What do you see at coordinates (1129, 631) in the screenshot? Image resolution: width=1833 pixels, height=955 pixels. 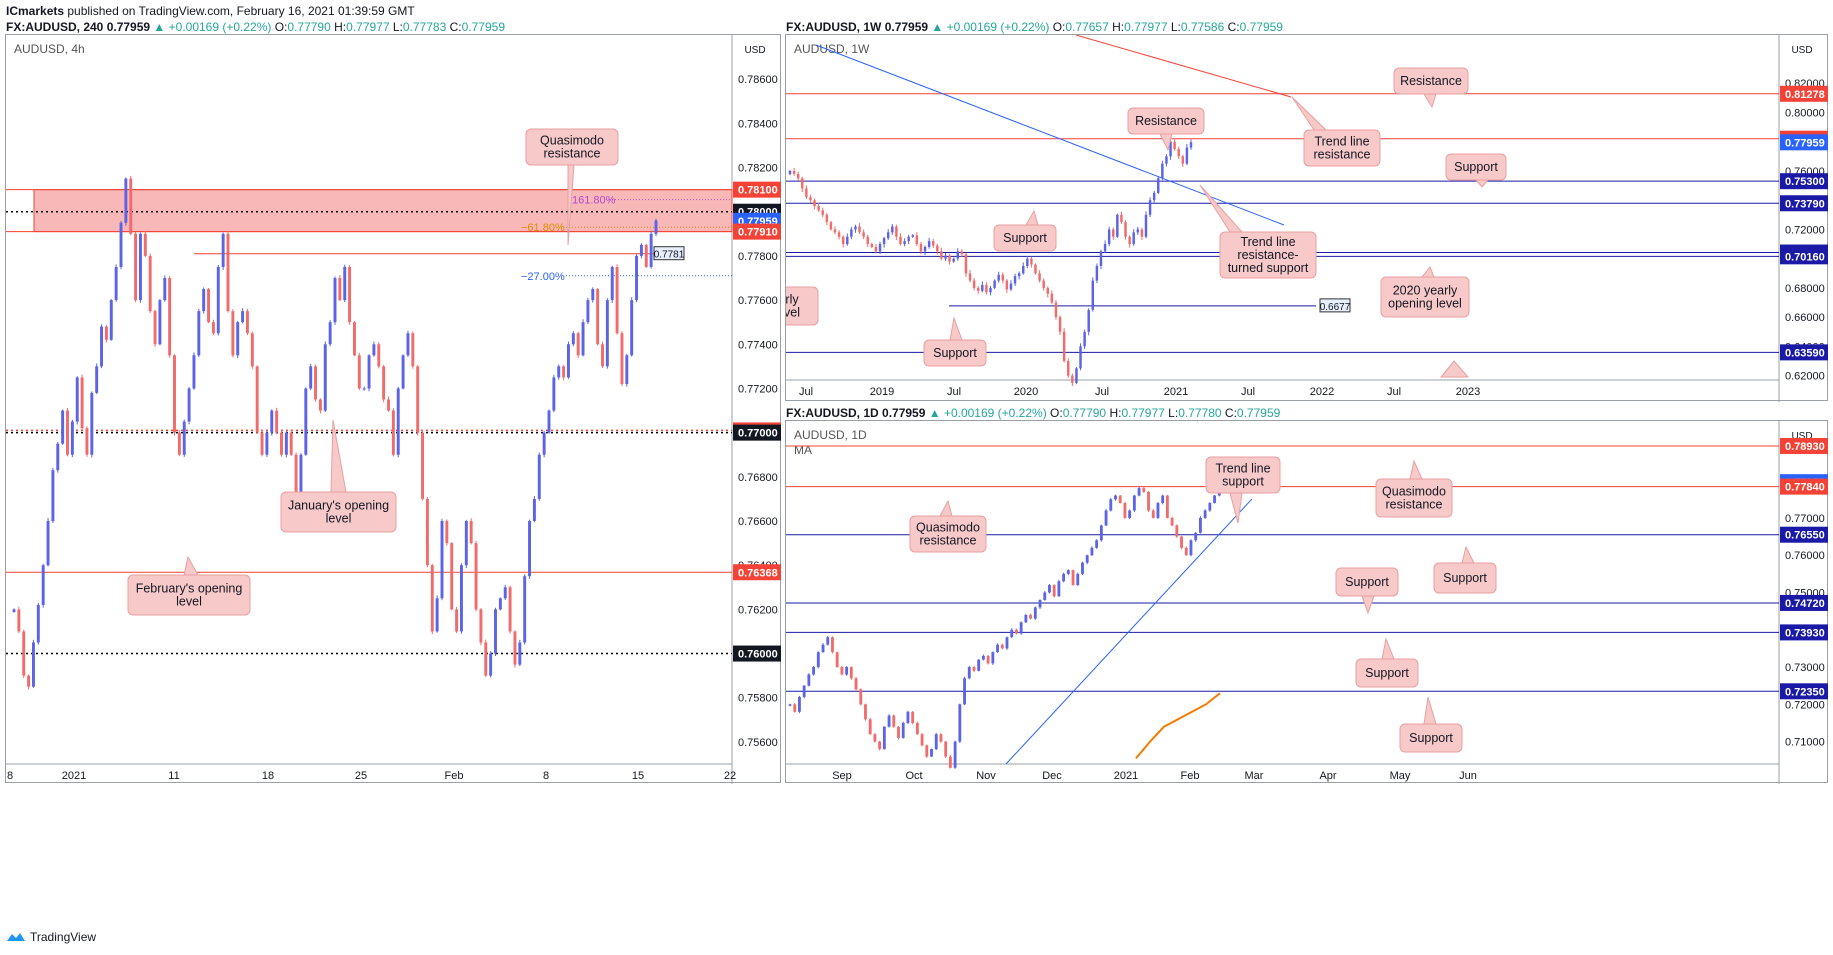 I see `trend-line` at bounding box center [1129, 631].